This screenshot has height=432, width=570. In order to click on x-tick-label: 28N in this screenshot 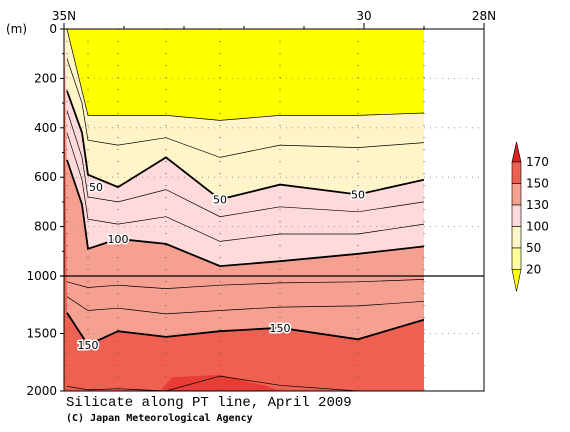, I will do `click(484, 16)`.